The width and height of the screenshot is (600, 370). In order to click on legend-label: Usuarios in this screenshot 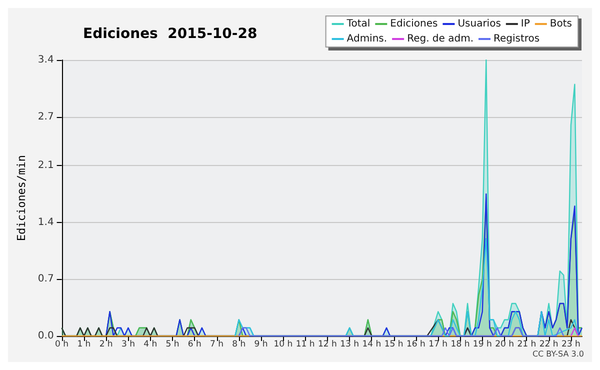, I will do `click(479, 24)`.